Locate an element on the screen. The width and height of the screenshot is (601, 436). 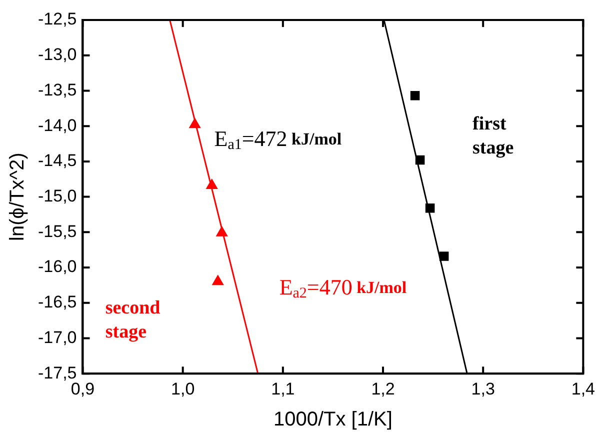
y-tick-label: -14,5 is located at coordinates (57, 160).